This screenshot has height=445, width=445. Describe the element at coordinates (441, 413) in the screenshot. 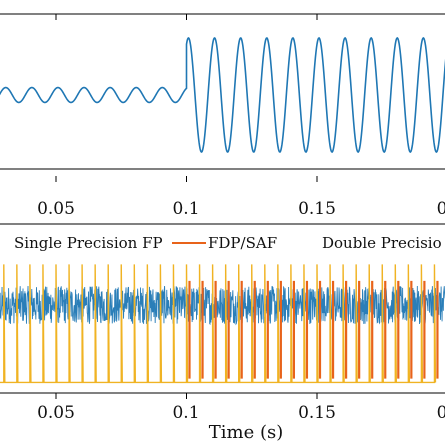

I see `bottom-tick-label-3: 0` at that location.